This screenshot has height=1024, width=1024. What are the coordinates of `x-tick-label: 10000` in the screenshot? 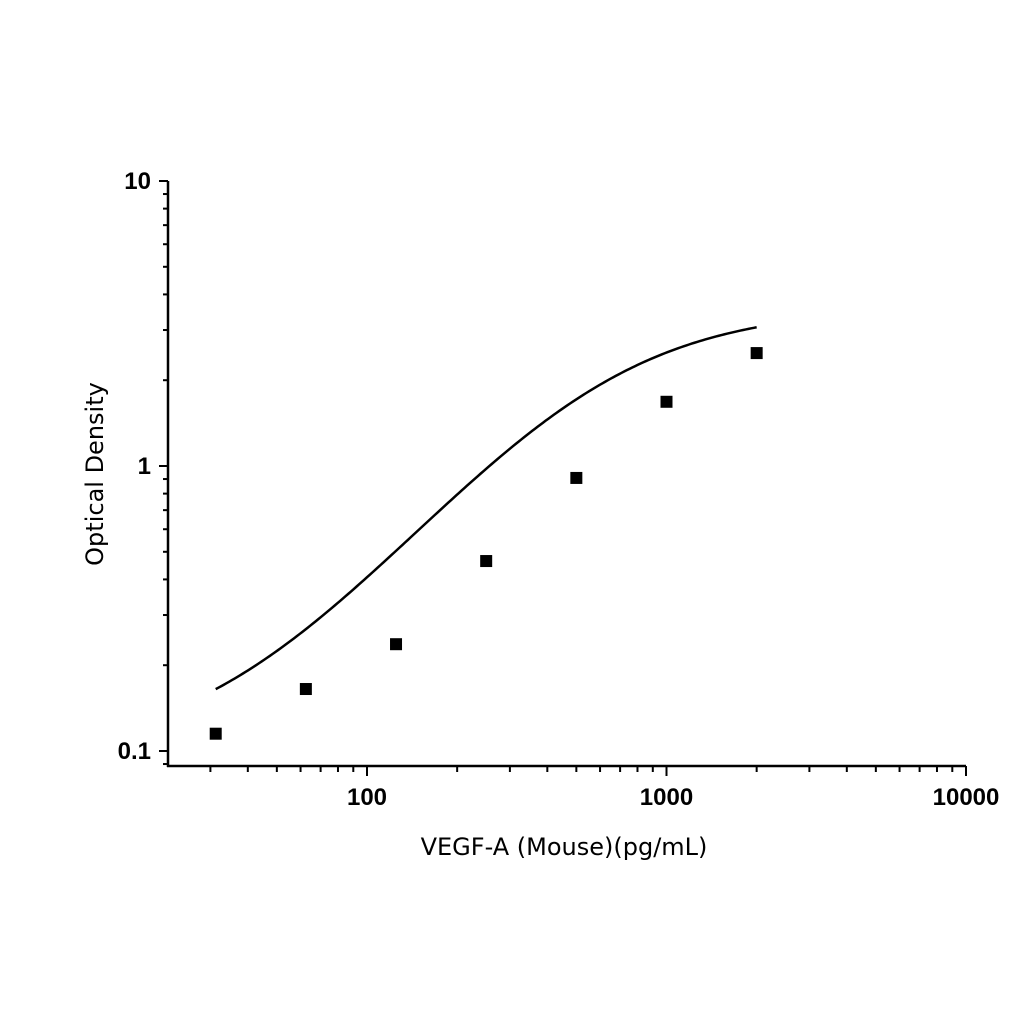 It's located at (966, 797).